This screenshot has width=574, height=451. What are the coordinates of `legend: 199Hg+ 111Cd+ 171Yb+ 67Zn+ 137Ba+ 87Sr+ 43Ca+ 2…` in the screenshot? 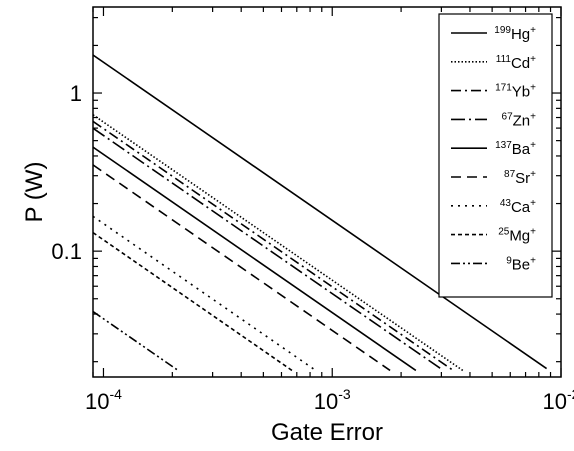 It's located at (495, 155).